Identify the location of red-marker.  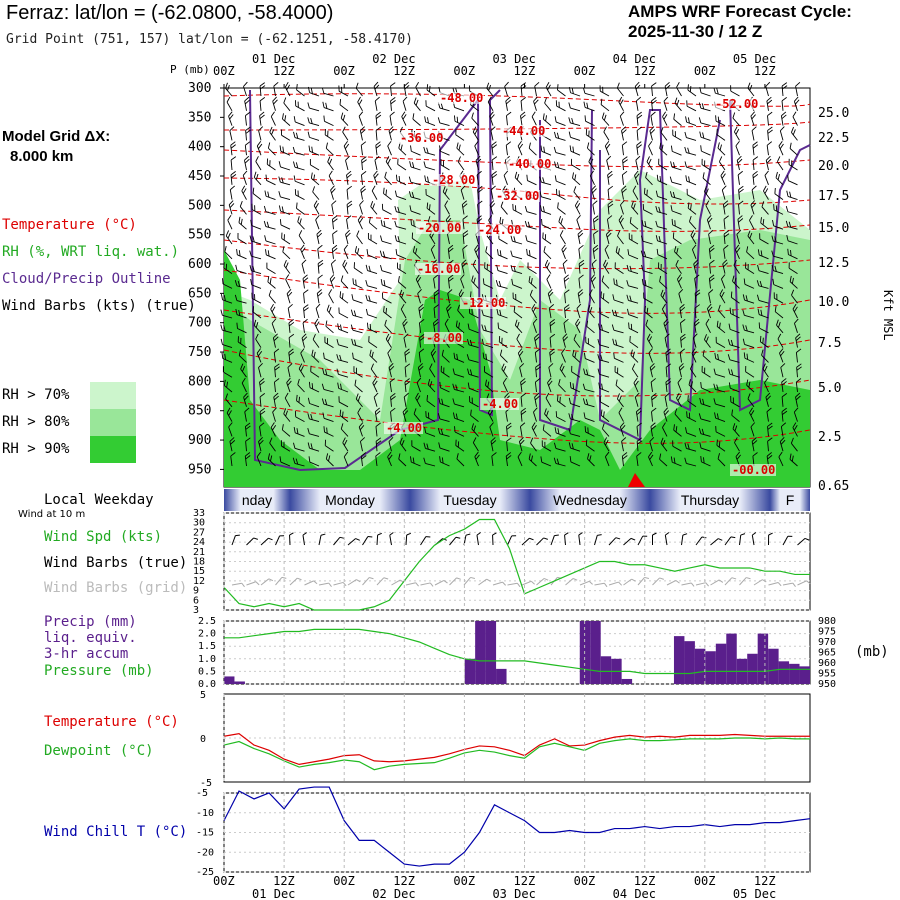
(636, 480).